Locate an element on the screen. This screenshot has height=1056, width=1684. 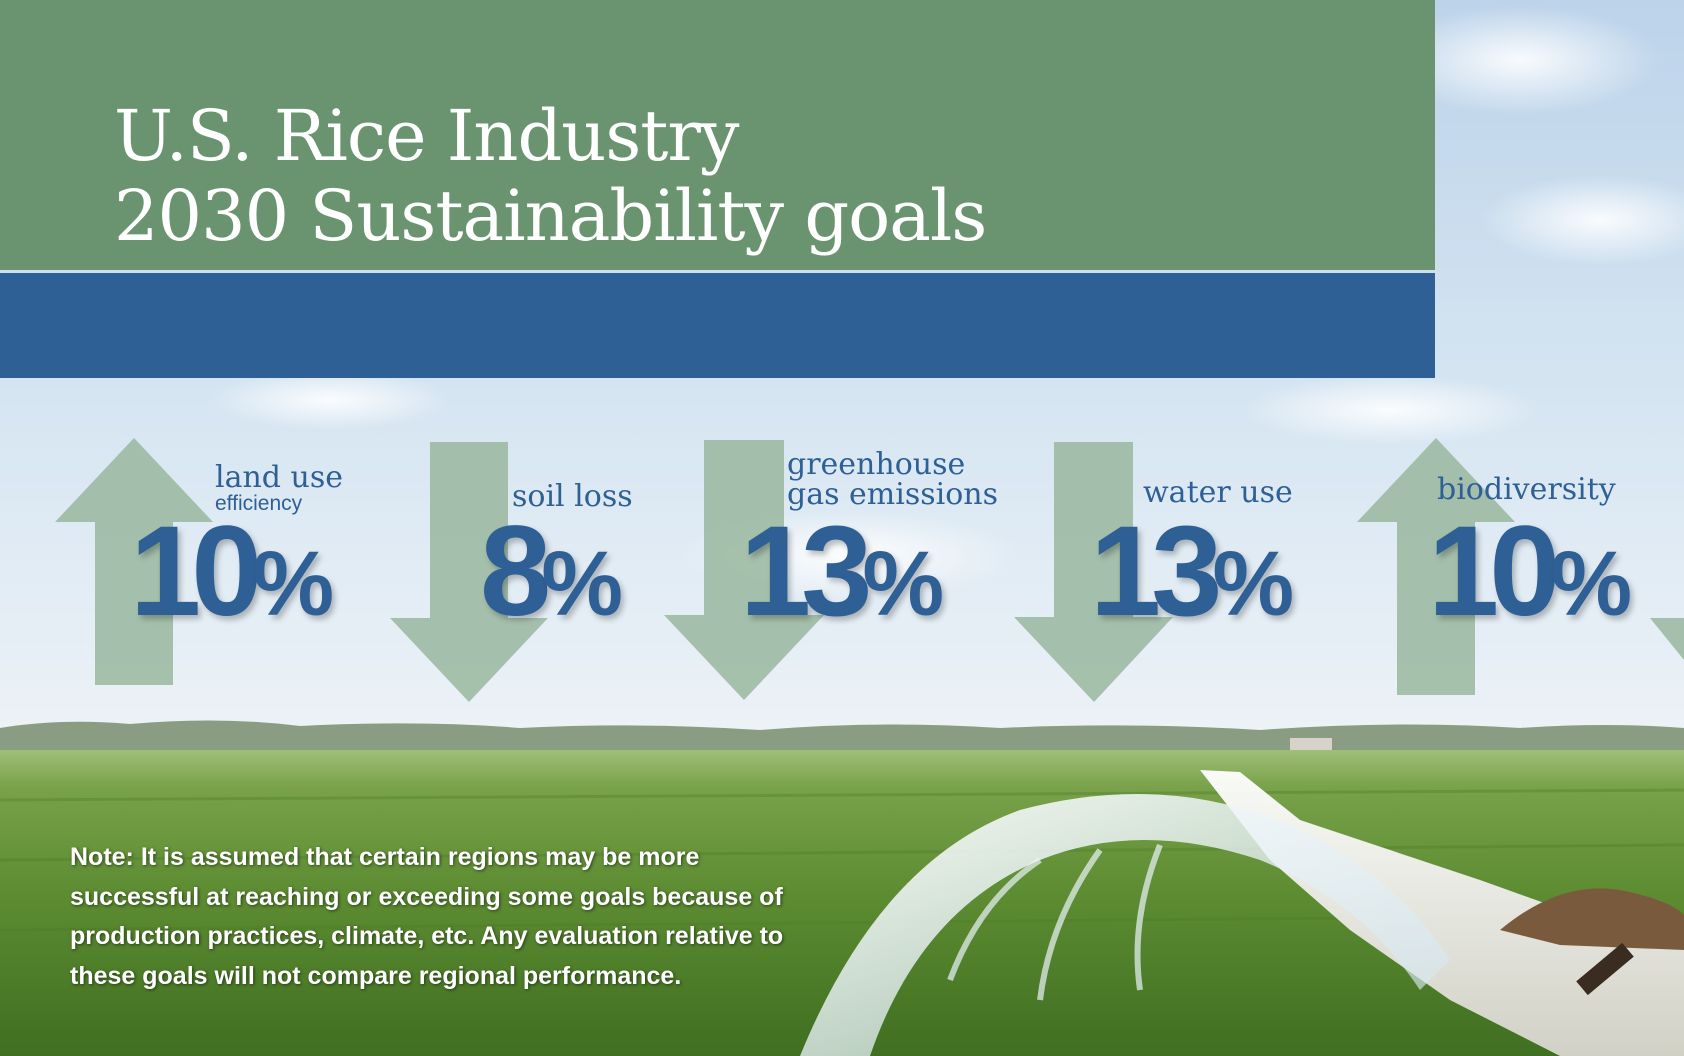
title-line-2: 2030 Sustainability goals is located at coordinates (550, 216).